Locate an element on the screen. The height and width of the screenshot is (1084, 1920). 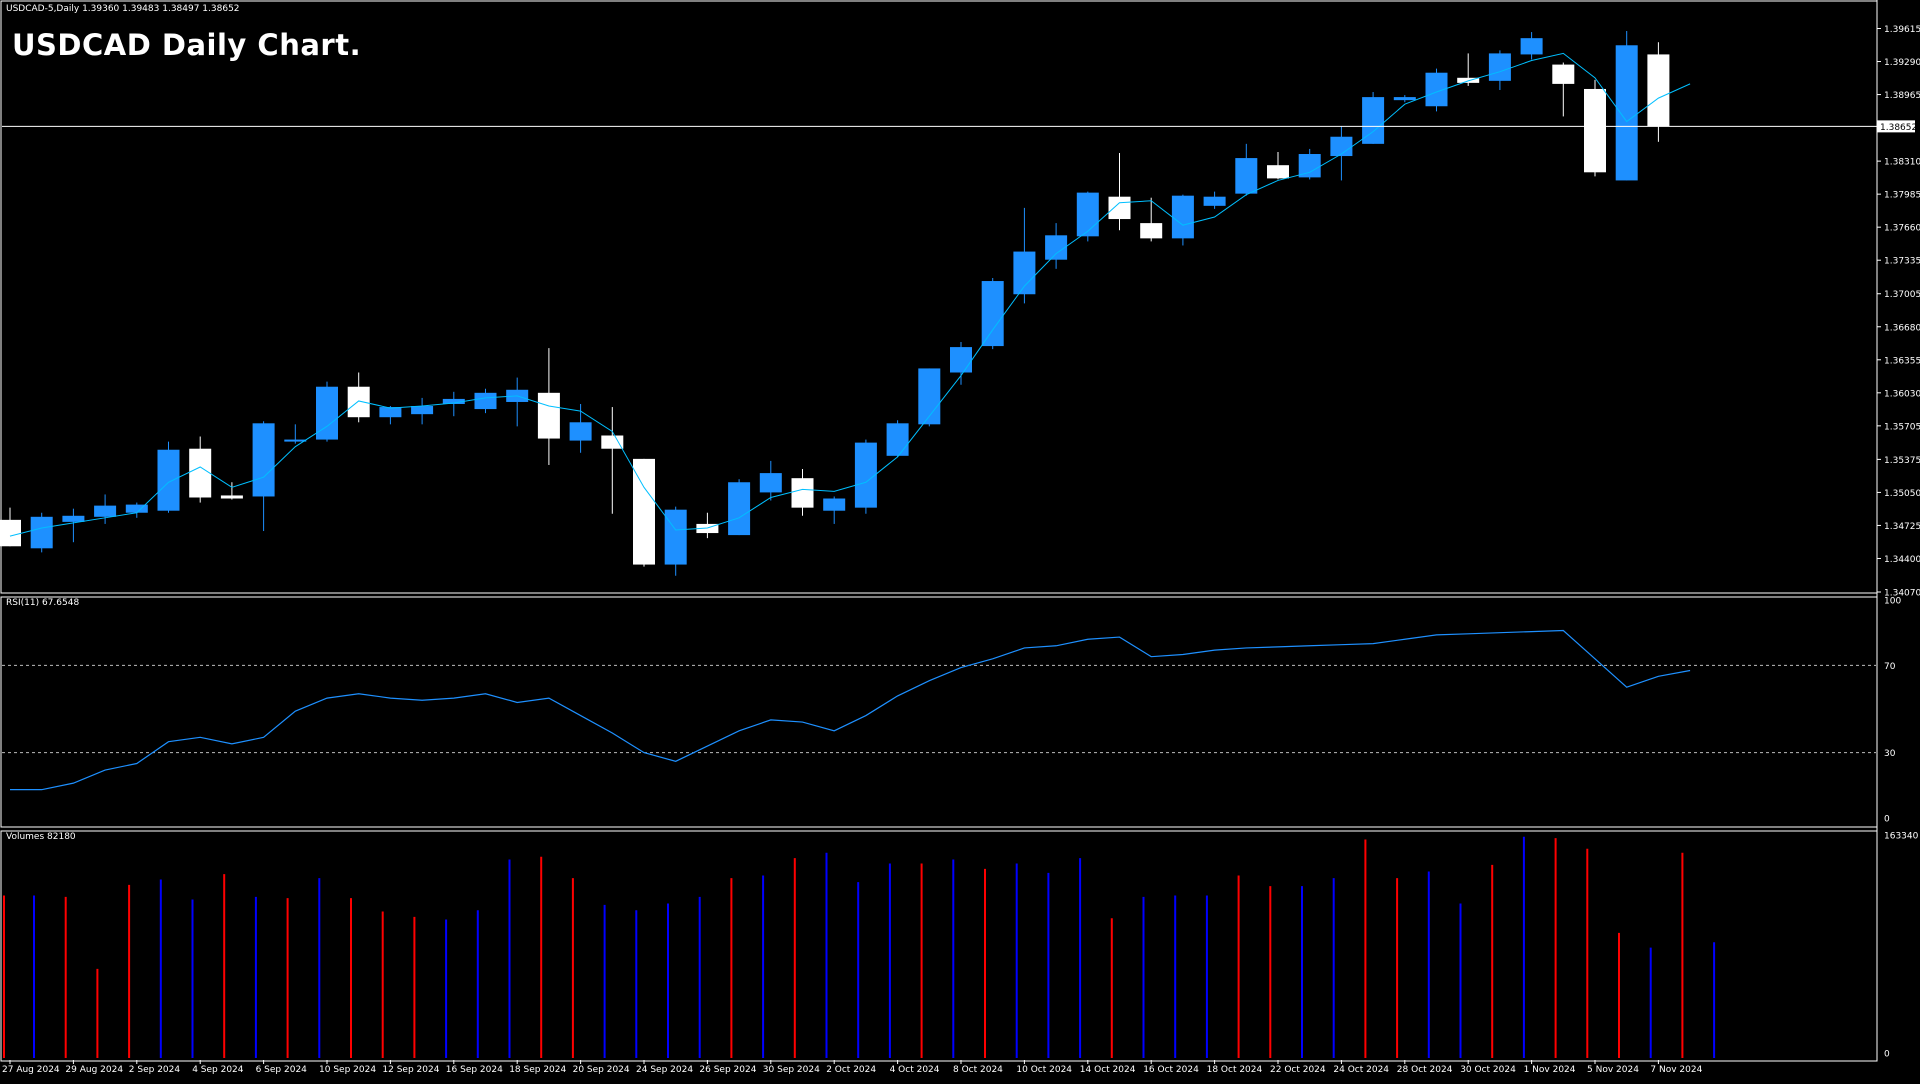
time-tick-label: 2 Oct 2024 is located at coordinates (851, 1070).